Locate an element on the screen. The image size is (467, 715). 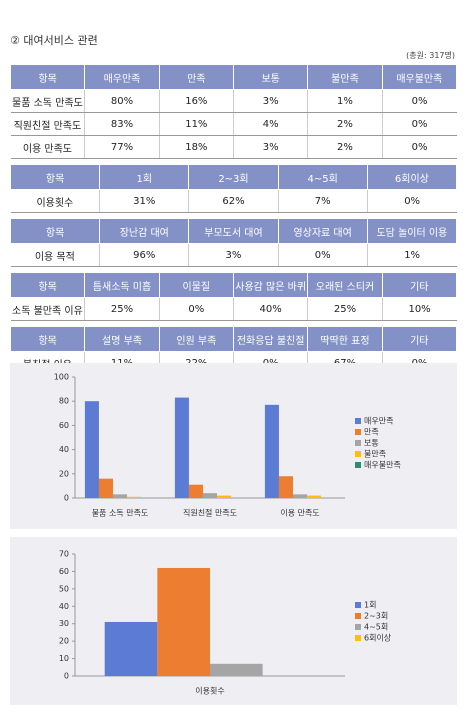
legend-label: 만족 is located at coordinates (371, 432).